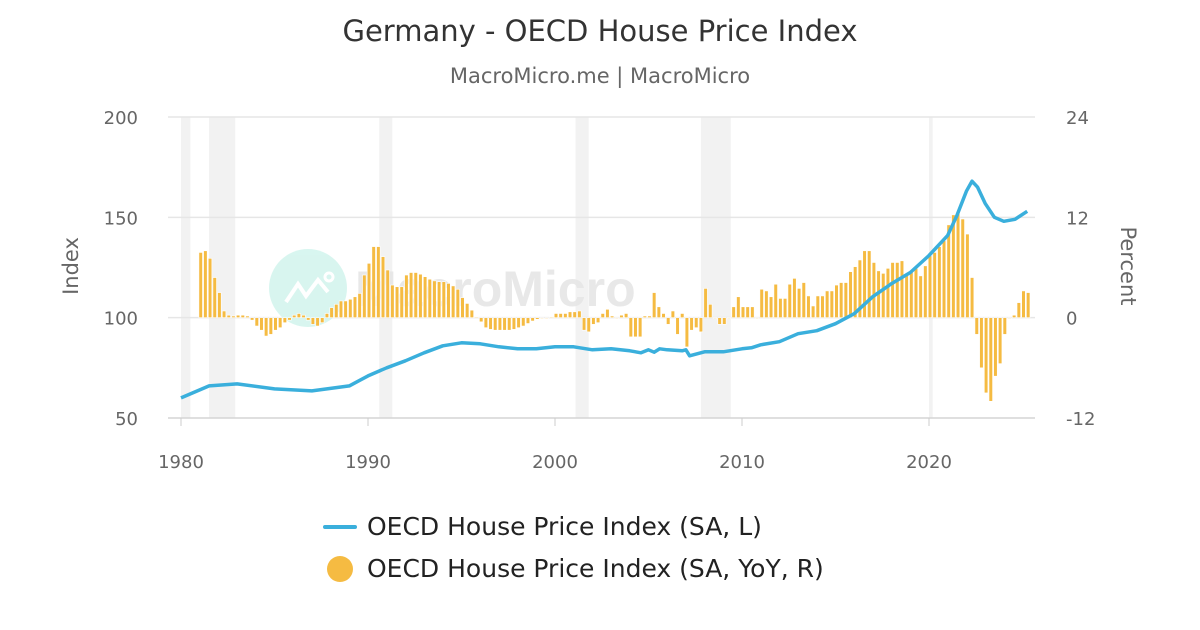 This screenshot has height=630, width=1200. Describe the element at coordinates (121, 118) in the screenshot. I see `left-axis-tick: 200` at that location.